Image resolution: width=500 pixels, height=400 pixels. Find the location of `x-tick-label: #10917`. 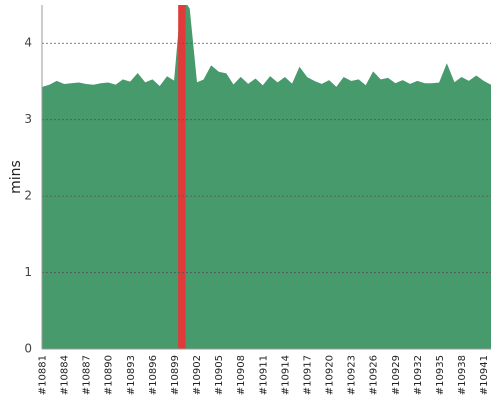

x-tick-label: #10917 is located at coordinates (307, 375).